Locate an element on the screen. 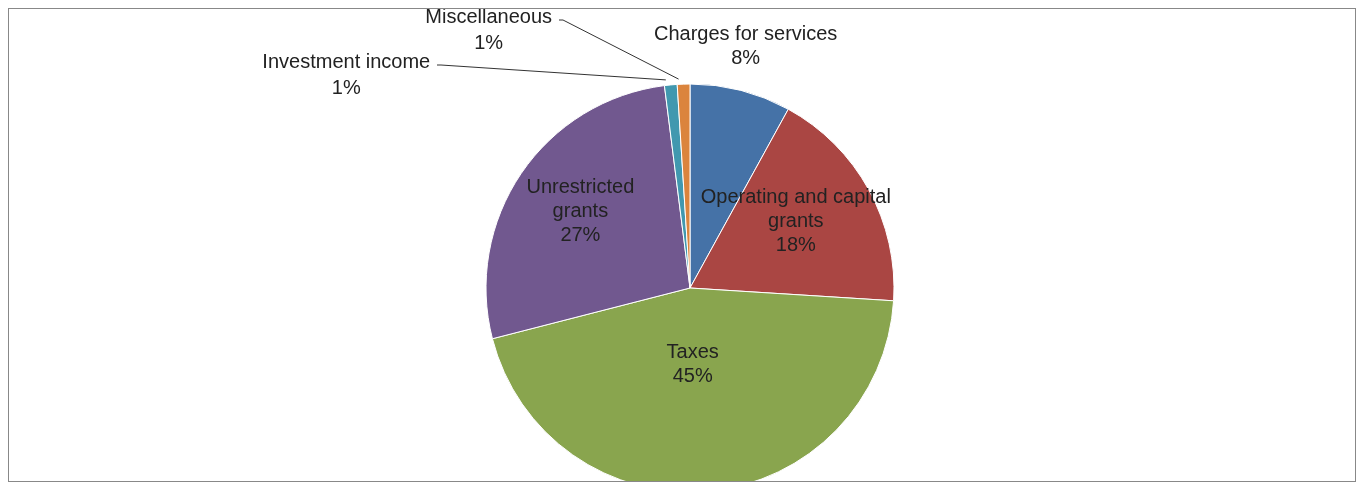 The image size is (1364, 490). slice-label: Investment income is located at coordinates (346, 61).